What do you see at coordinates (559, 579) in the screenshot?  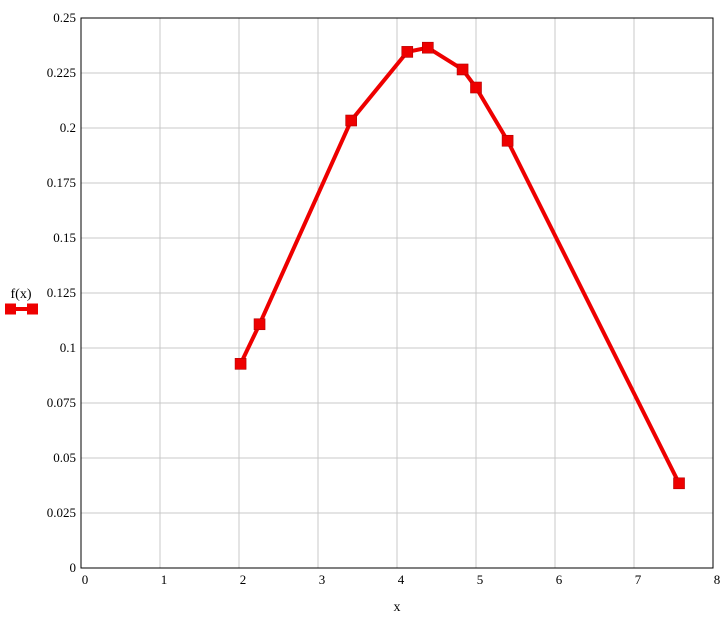 I see `x-tick-label: 6` at bounding box center [559, 579].